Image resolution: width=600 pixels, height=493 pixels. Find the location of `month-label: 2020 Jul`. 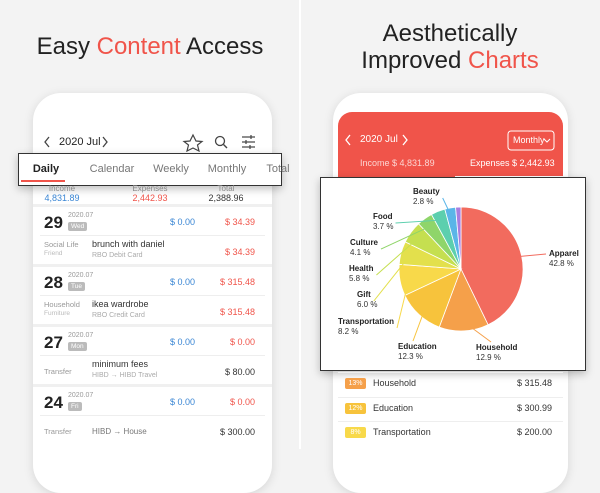

month-label: 2020 Jul is located at coordinates (80, 142).